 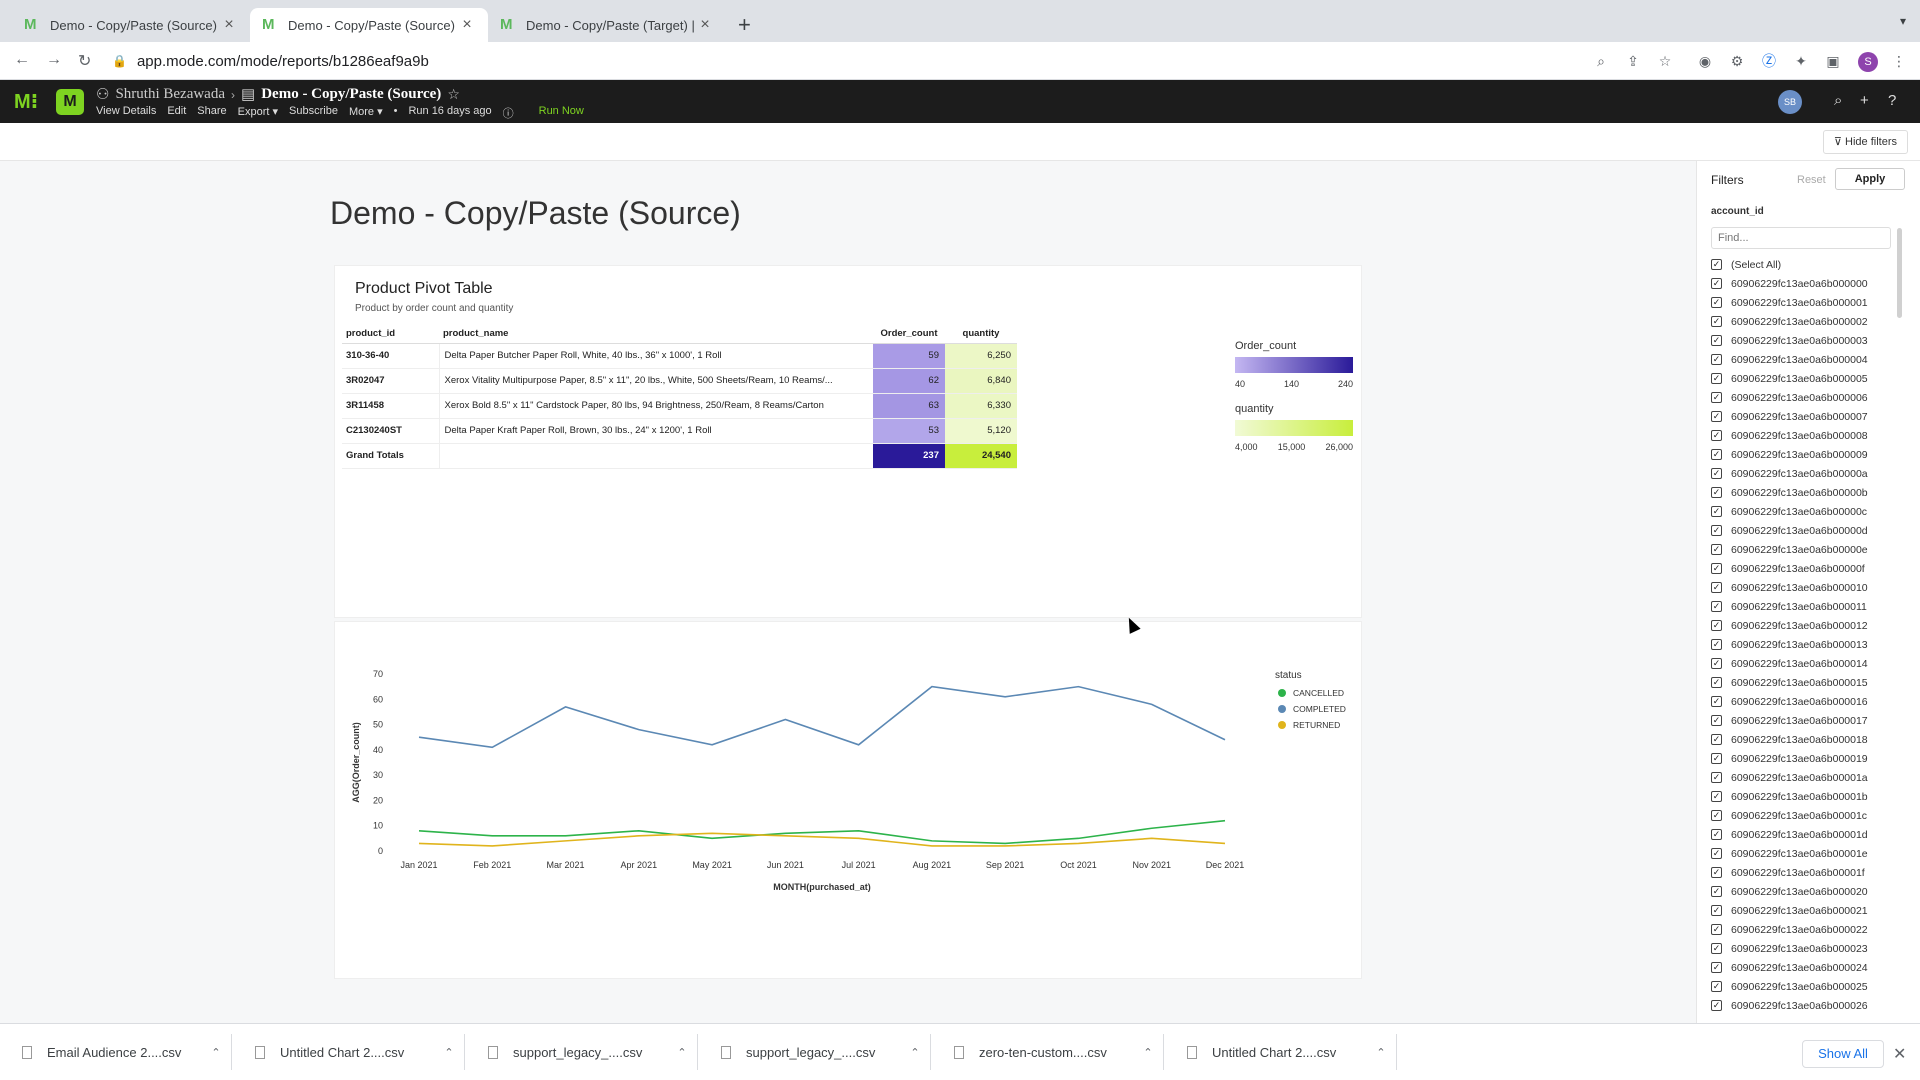 What do you see at coordinates (1803, 872) in the screenshot?
I see `filter-option: ✓ 60906229fc13ae0a6b00001f` at bounding box center [1803, 872].